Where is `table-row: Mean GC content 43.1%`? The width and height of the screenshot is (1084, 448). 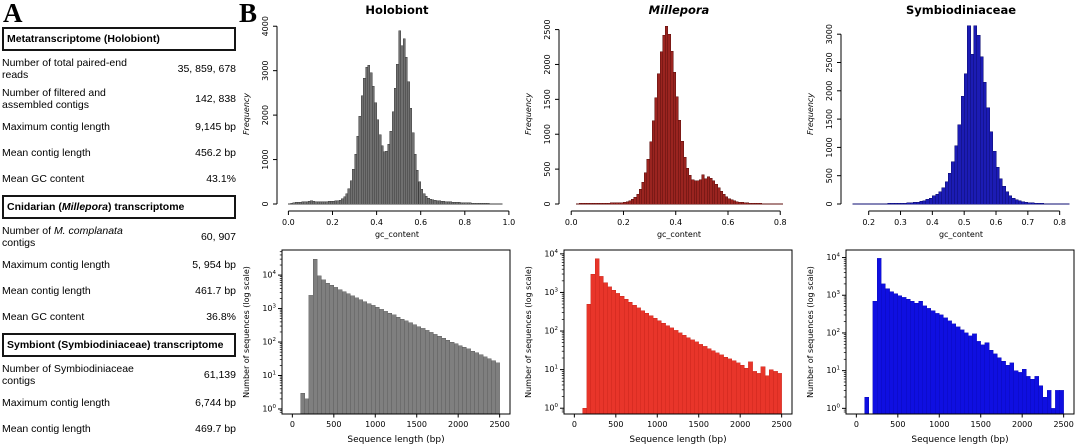 table-row: Mean GC content 43.1% is located at coordinates (119, 179).